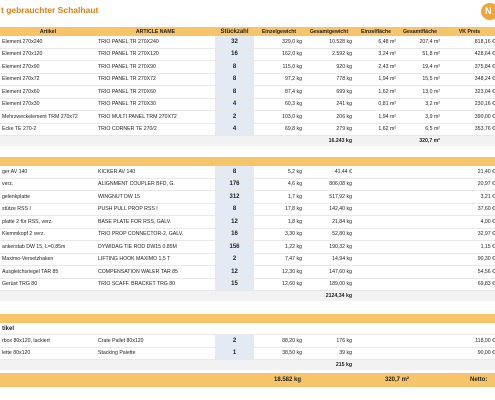 The width and height of the screenshot is (495, 400). What do you see at coordinates (234, 31) in the screenshot?
I see `column-header-quantity: Stückzahl` at bounding box center [234, 31].